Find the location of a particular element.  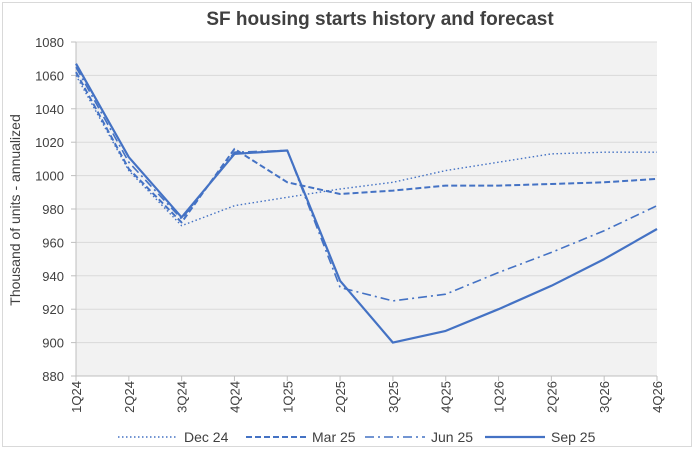

legend-label: Sep 25 is located at coordinates (573, 437).